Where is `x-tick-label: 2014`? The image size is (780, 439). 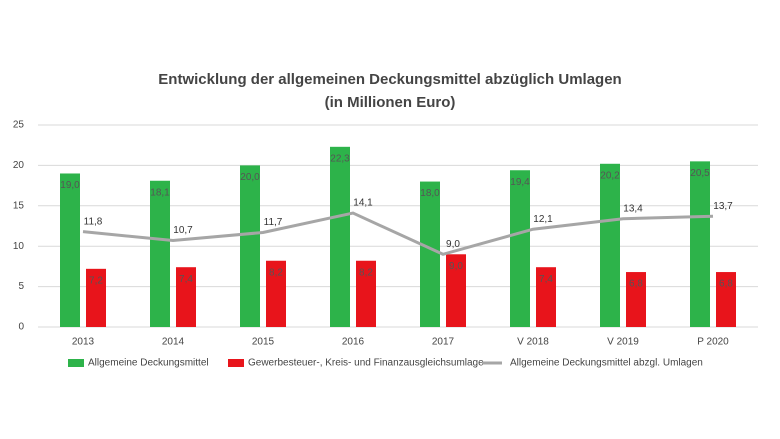 x-tick-label: 2014 is located at coordinates (173, 342).